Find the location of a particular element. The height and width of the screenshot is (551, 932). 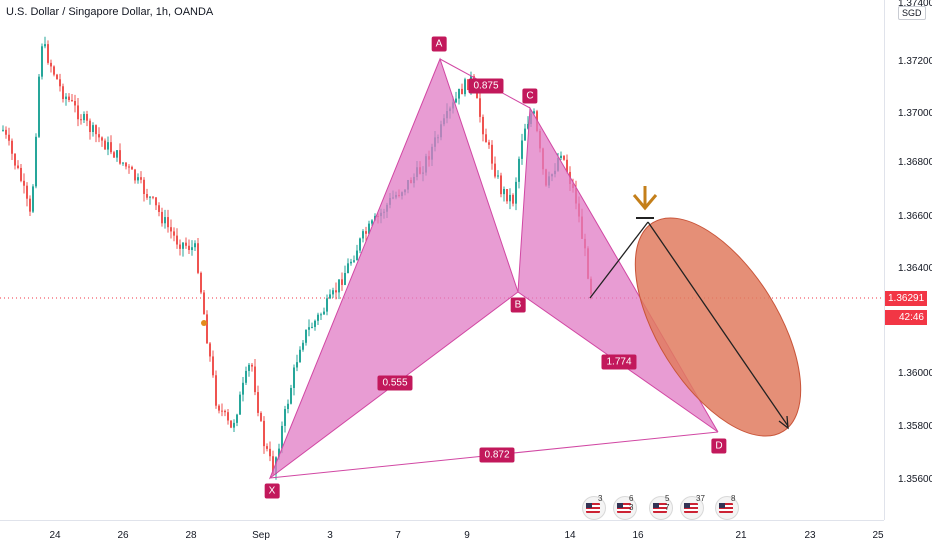

projection-ellipse is located at coordinates (718, 327).